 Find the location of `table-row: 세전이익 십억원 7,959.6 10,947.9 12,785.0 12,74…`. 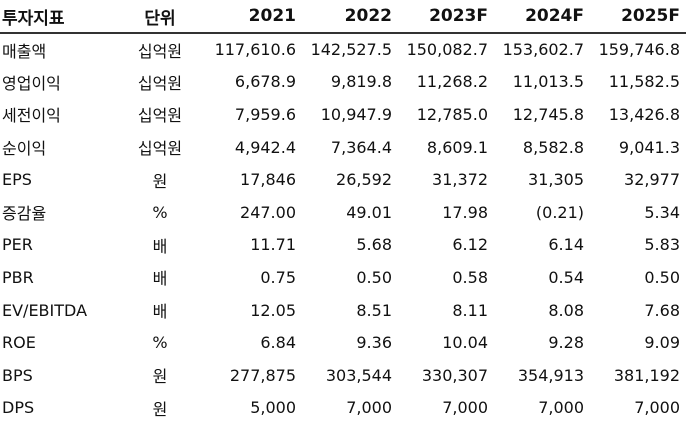

table-row: 세전이익 십억원 7,959.6 10,947.9 12,785.0 12,74… is located at coordinates (343, 114).